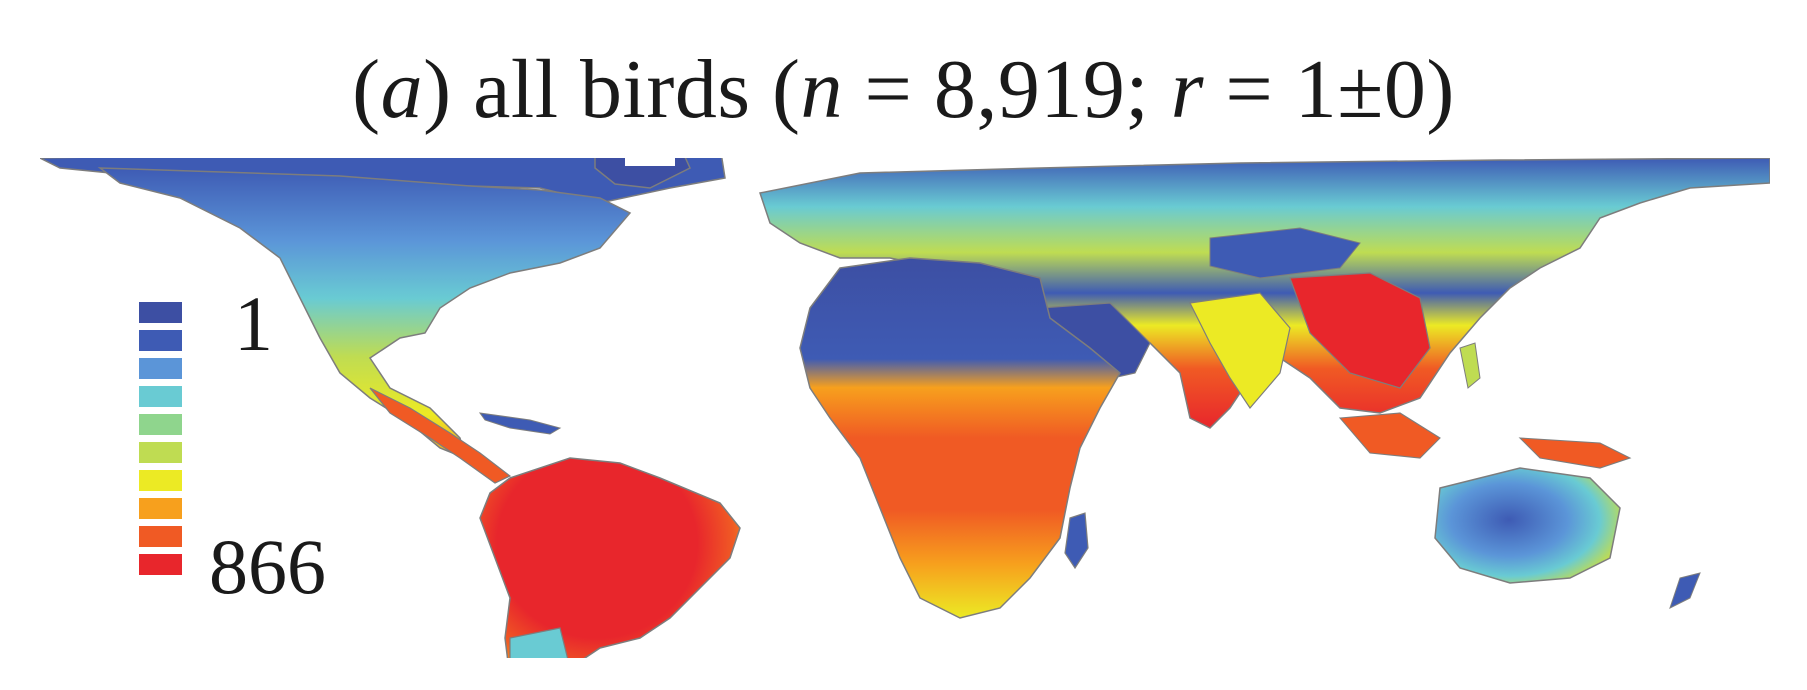 This screenshot has width=1807, height=690. Describe the element at coordinates (1360, 330) in the screenshot. I see `southeast-asia-hotspot` at that location.